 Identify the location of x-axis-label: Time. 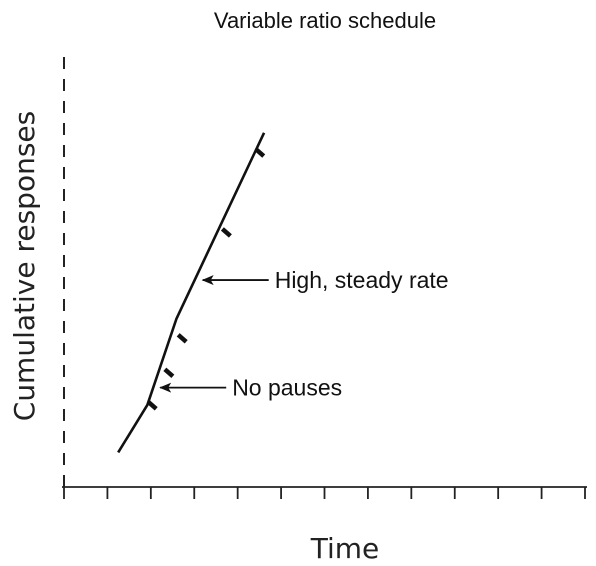
(345, 548).